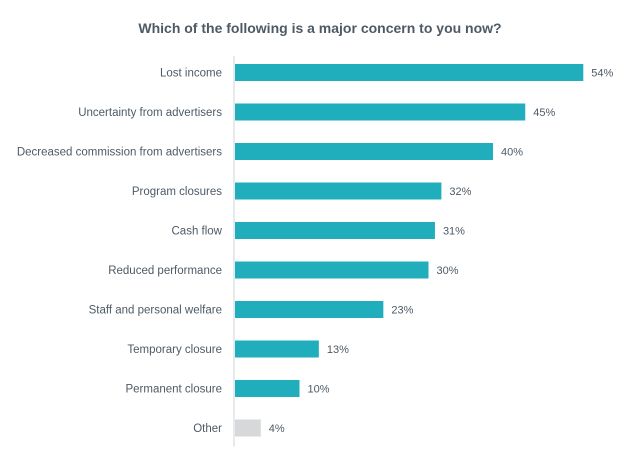 This screenshot has height=472, width=640. What do you see at coordinates (277, 429) in the screenshot?
I see `value-label: 4%` at bounding box center [277, 429].